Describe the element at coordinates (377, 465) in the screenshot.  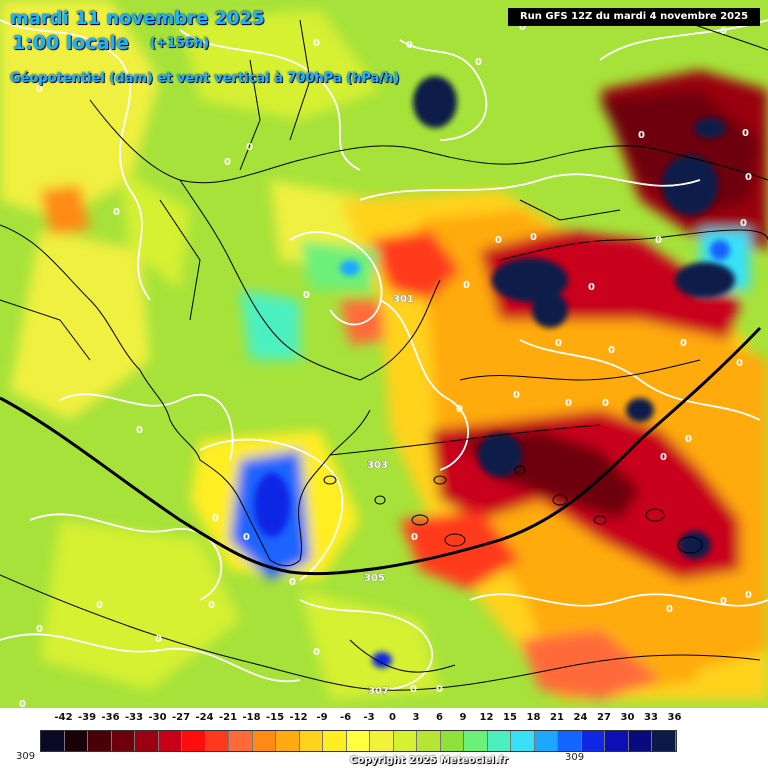
I see `contour-label-303: 303` at that location.